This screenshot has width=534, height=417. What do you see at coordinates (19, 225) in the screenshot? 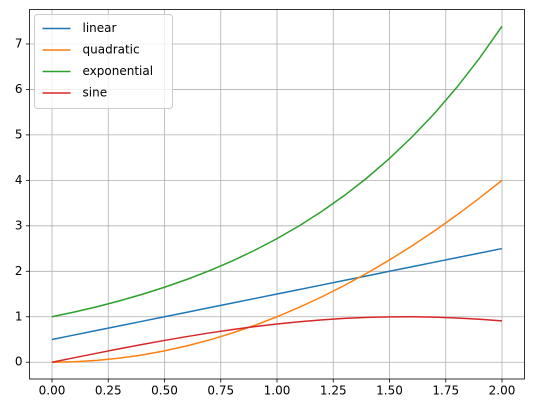
I see `y-tick-label: 3` at bounding box center [19, 225].